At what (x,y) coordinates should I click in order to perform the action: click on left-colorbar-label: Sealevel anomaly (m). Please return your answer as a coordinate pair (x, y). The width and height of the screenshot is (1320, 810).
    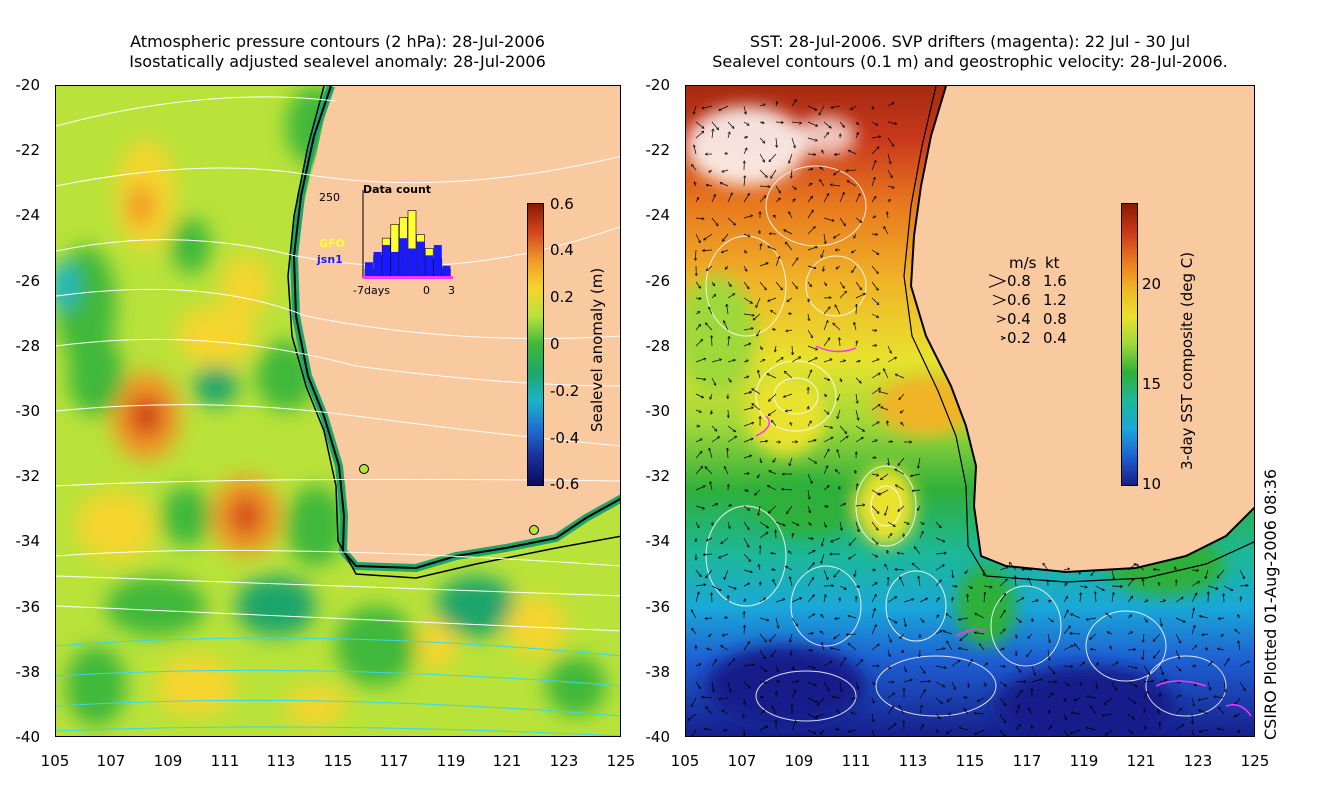
    Looking at the image, I should click on (597, 349).